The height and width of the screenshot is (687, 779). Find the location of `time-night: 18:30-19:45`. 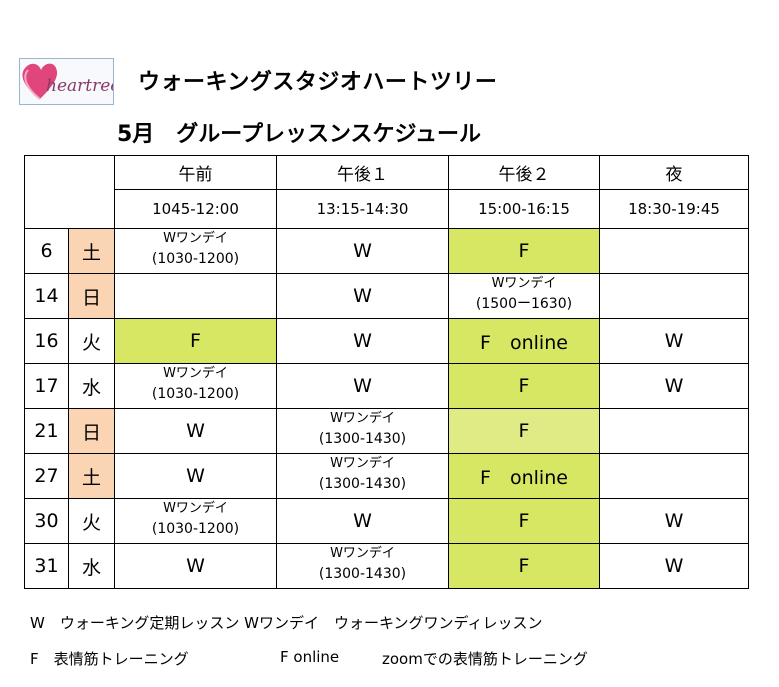

time-night: 18:30-19:45 is located at coordinates (674, 209).